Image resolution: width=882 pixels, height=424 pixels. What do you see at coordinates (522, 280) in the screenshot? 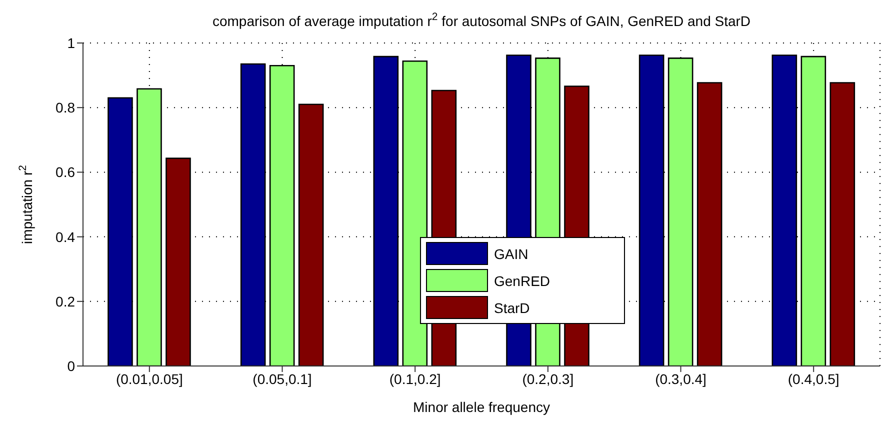
I see `legend-label: GenRED` at bounding box center [522, 280].